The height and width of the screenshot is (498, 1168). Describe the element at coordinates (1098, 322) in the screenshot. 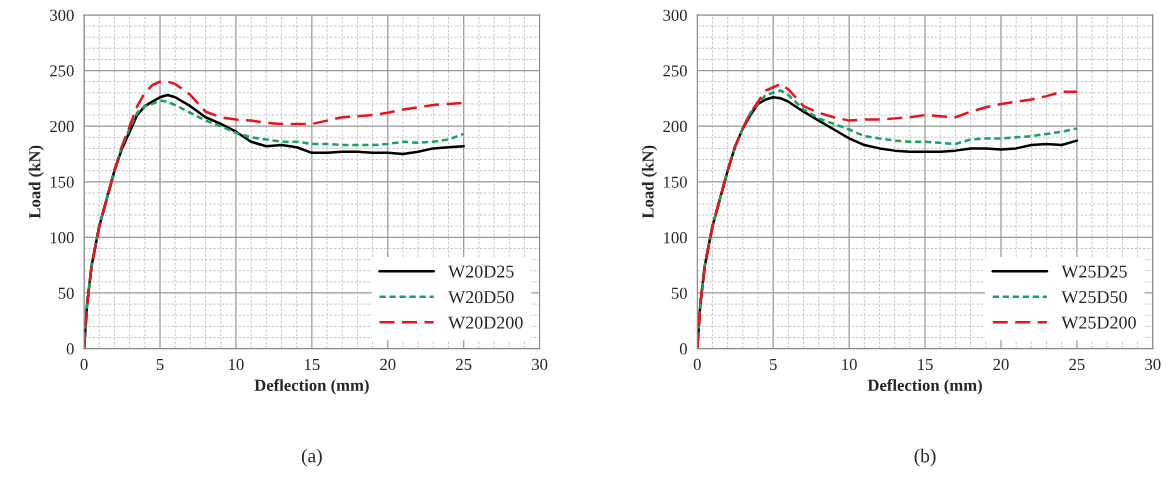

I see `legend-label: W25D200` at that location.